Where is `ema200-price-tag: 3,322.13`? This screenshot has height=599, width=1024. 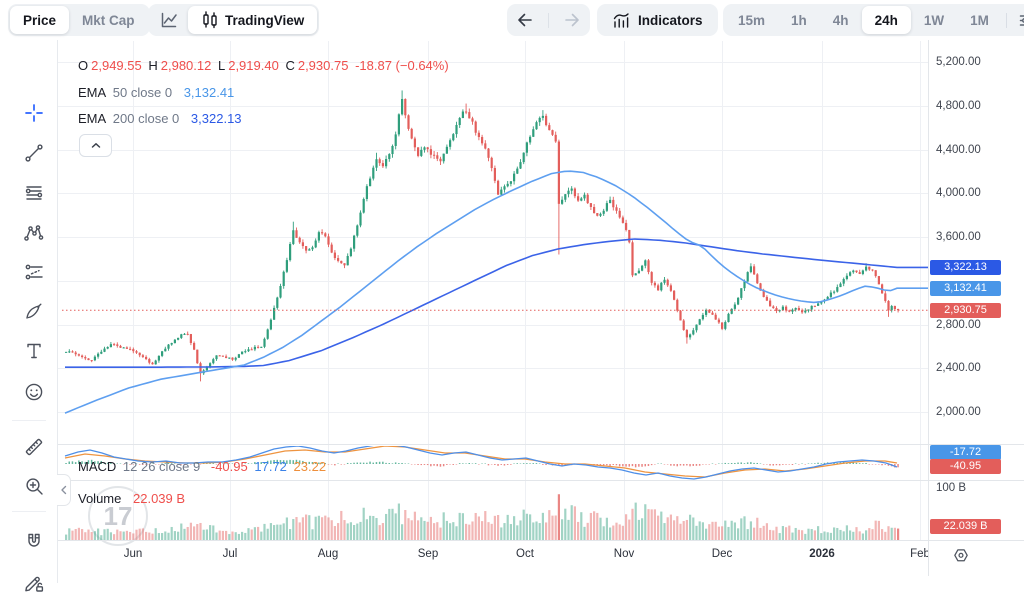
ema200-price-tag: 3,322.13 is located at coordinates (965, 267).